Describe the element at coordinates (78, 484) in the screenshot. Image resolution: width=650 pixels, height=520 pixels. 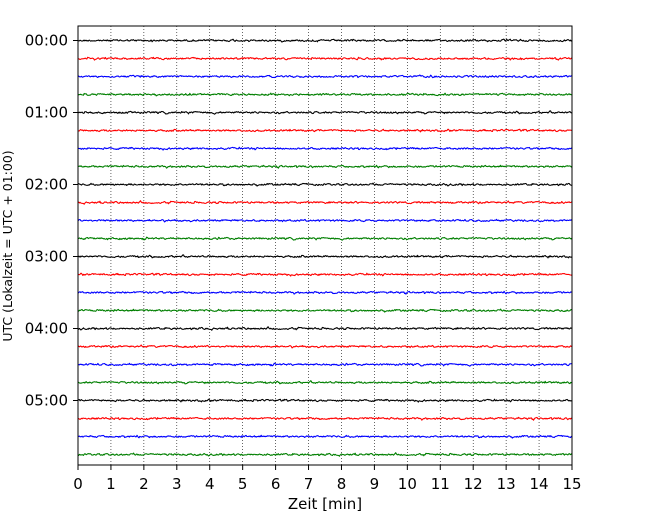
I see `x-tick-label: 0` at that location.